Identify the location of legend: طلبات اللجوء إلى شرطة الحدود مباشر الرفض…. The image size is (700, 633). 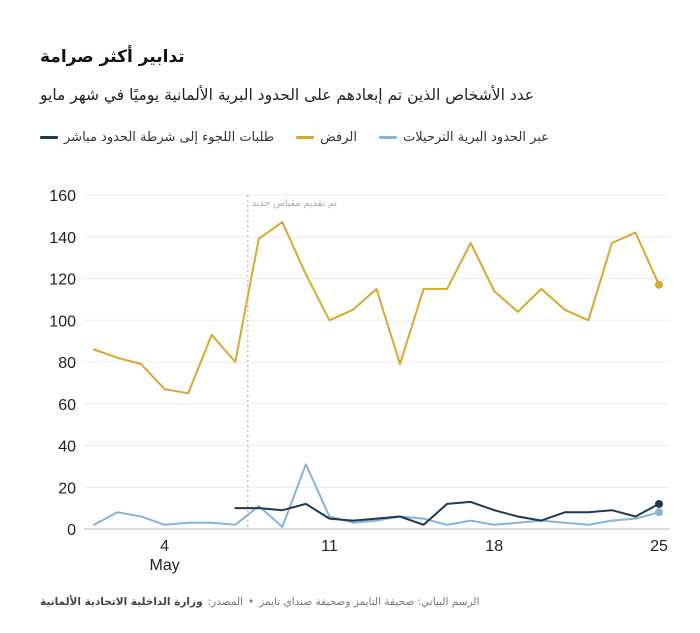
(294, 137).